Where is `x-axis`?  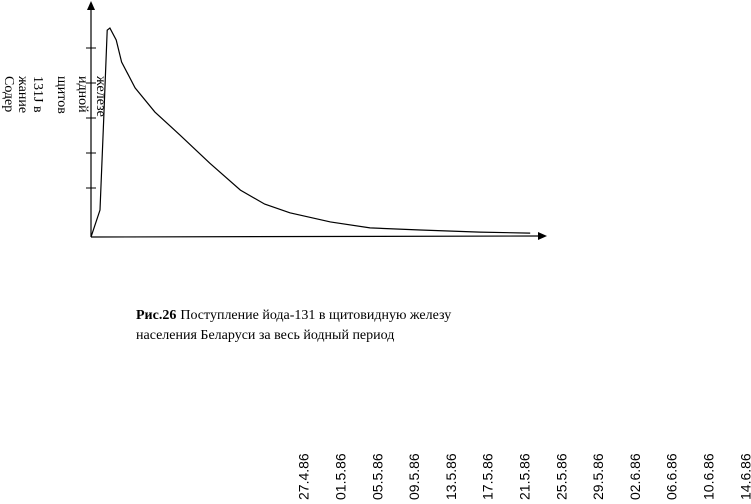 x-axis is located at coordinates (315, 236).